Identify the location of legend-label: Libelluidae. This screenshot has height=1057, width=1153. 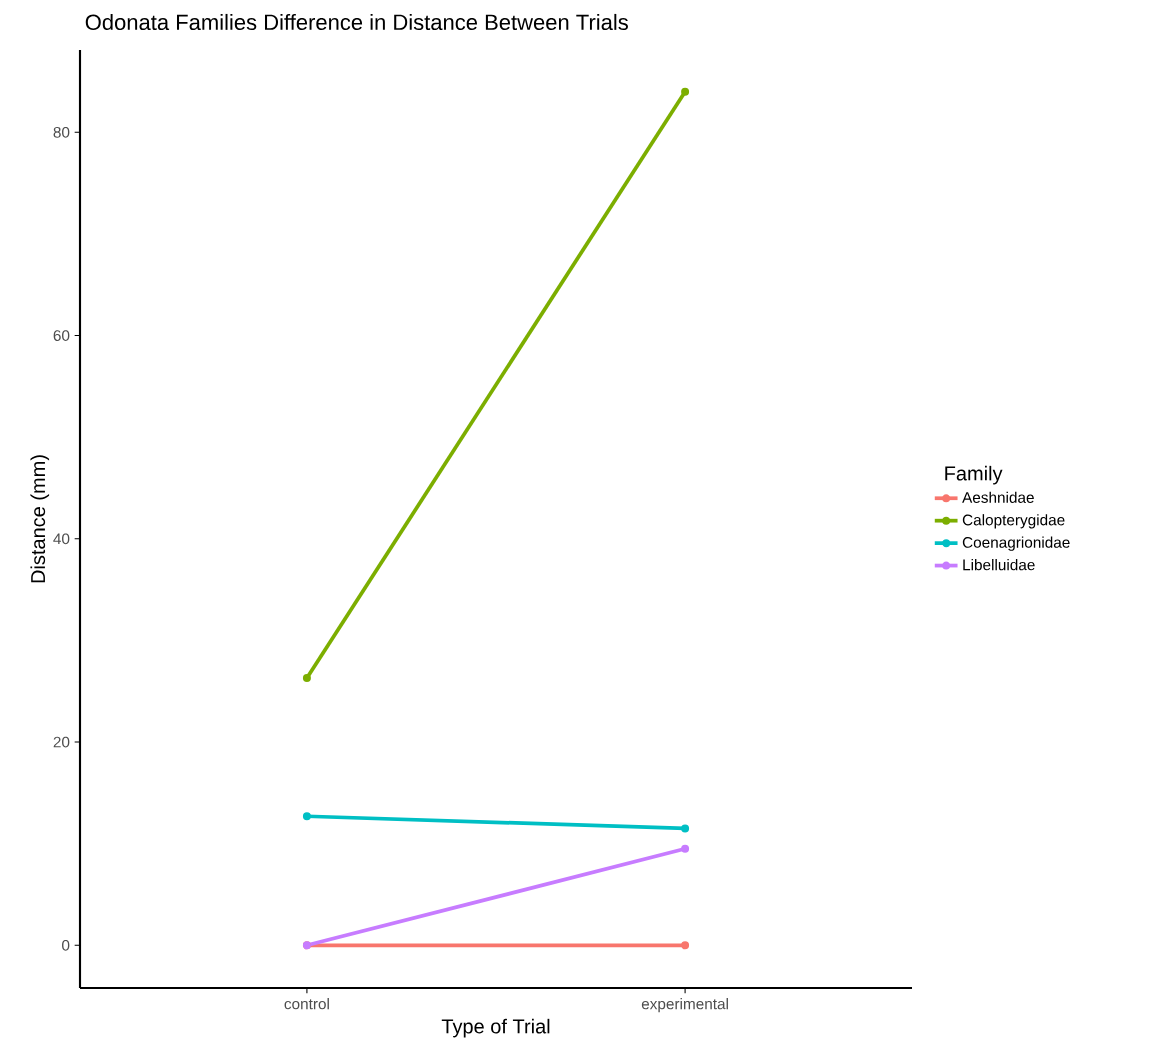
(999, 565).